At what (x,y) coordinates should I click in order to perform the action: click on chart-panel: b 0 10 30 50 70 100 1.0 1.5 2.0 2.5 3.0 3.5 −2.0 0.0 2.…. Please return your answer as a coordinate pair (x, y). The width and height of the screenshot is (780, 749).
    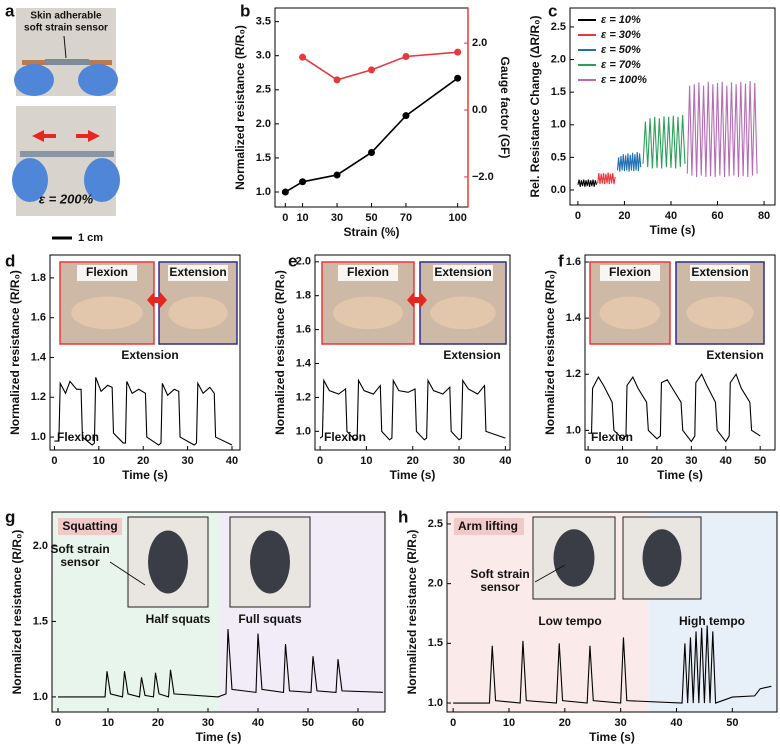
    Looking at the image, I should click on (372, 120).